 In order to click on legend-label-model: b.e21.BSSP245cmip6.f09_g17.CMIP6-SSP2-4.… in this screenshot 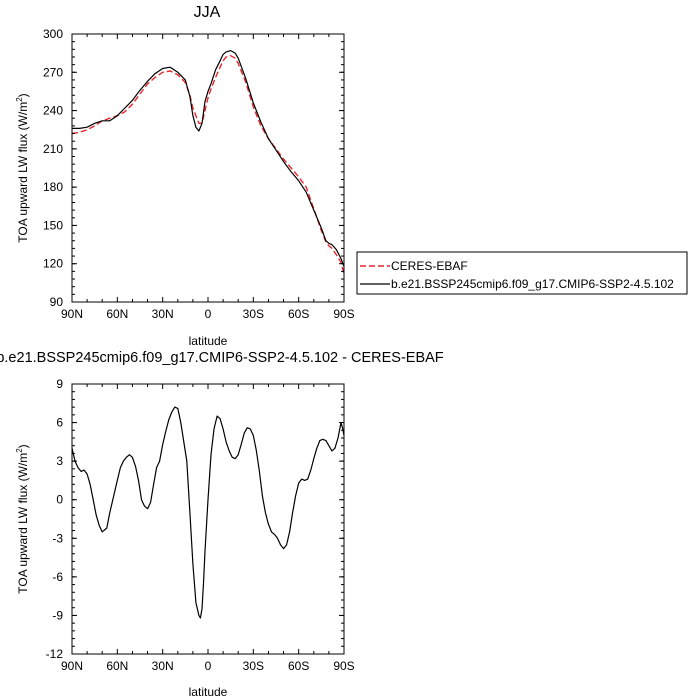, I will do `click(532, 284)`.